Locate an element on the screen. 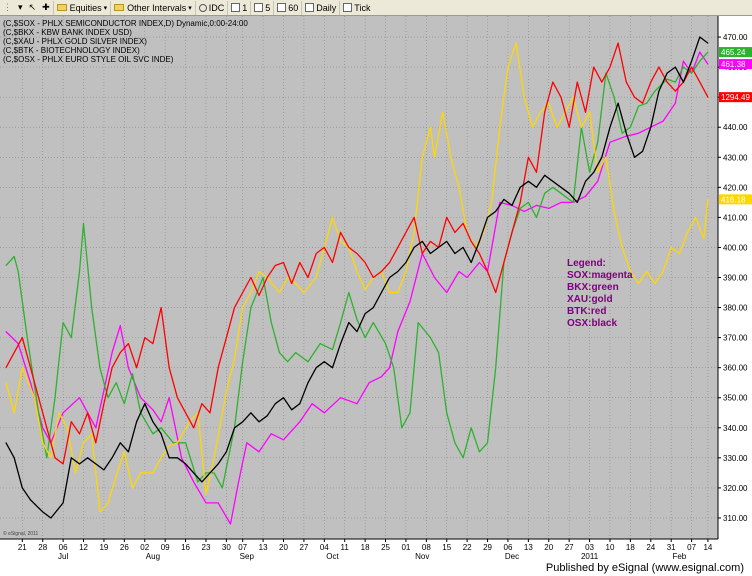 The height and width of the screenshot is (576, 752). legend-entry: BTK:red is located at coordinates (586, 311).